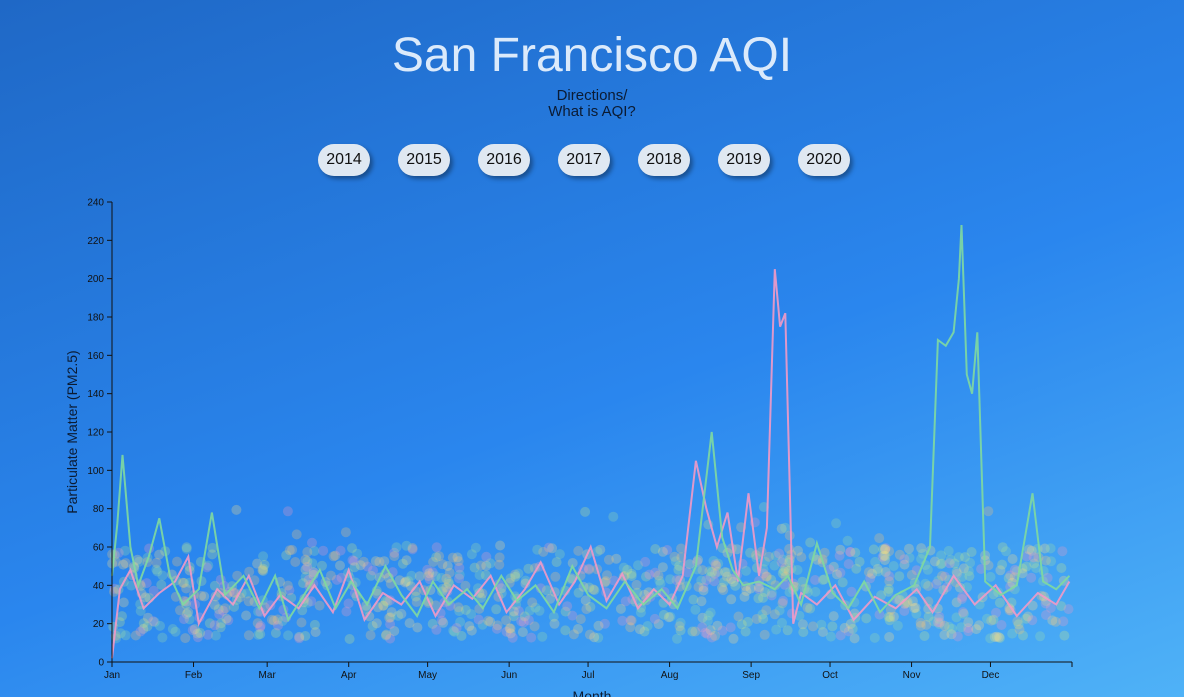 The width and height of the screenshot is (1184, 697). What do you see at coordinates (424, 160) in the screenshot?
I see `year-button-2015: 2015` at bounding box center [424, 160].